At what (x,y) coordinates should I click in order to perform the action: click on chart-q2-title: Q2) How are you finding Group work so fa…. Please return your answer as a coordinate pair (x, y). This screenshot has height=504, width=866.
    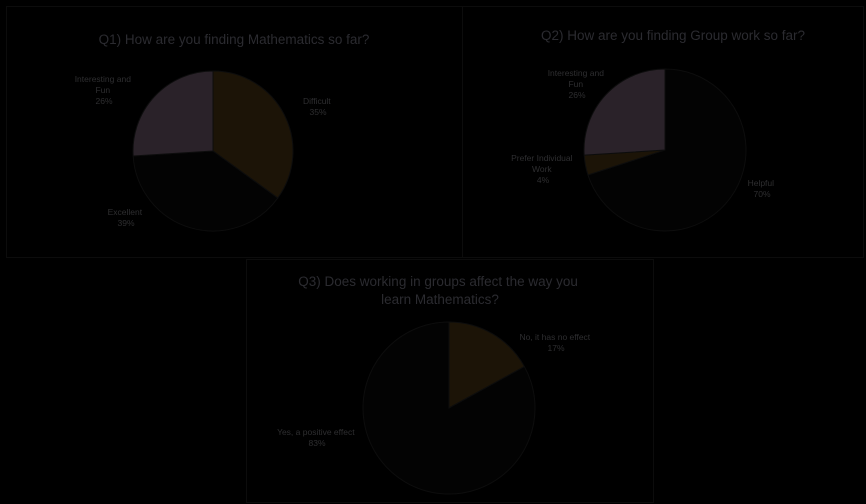
    Looking at the image, I should click on (673, 35).